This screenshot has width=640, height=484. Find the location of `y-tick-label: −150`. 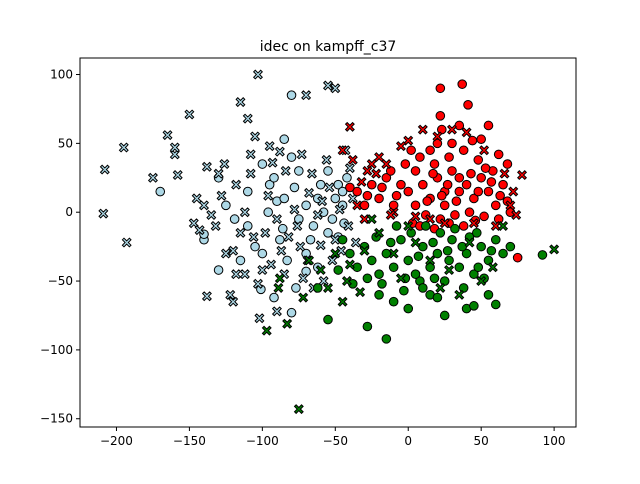

y-tick-label: −150 is located at coordinates (56, 419).